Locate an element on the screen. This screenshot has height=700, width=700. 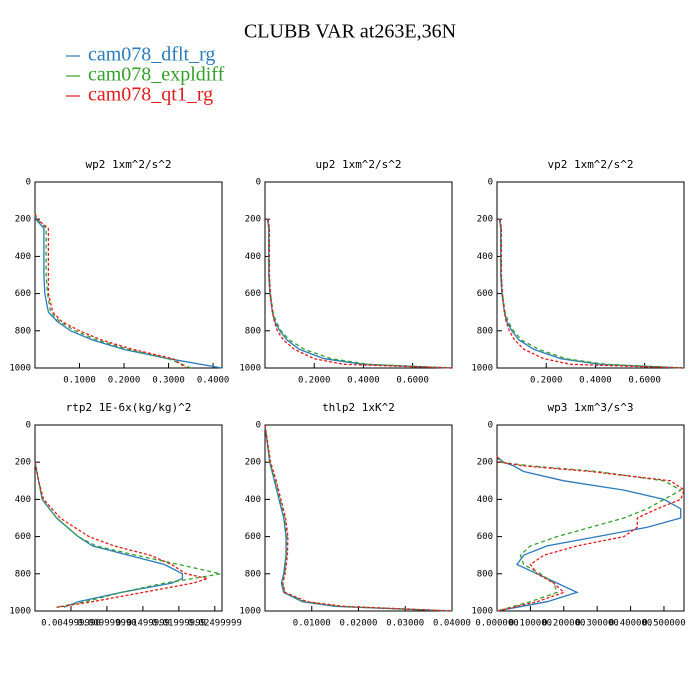
x-tick-label: 0.200000 is located at coordinates (563, 624).